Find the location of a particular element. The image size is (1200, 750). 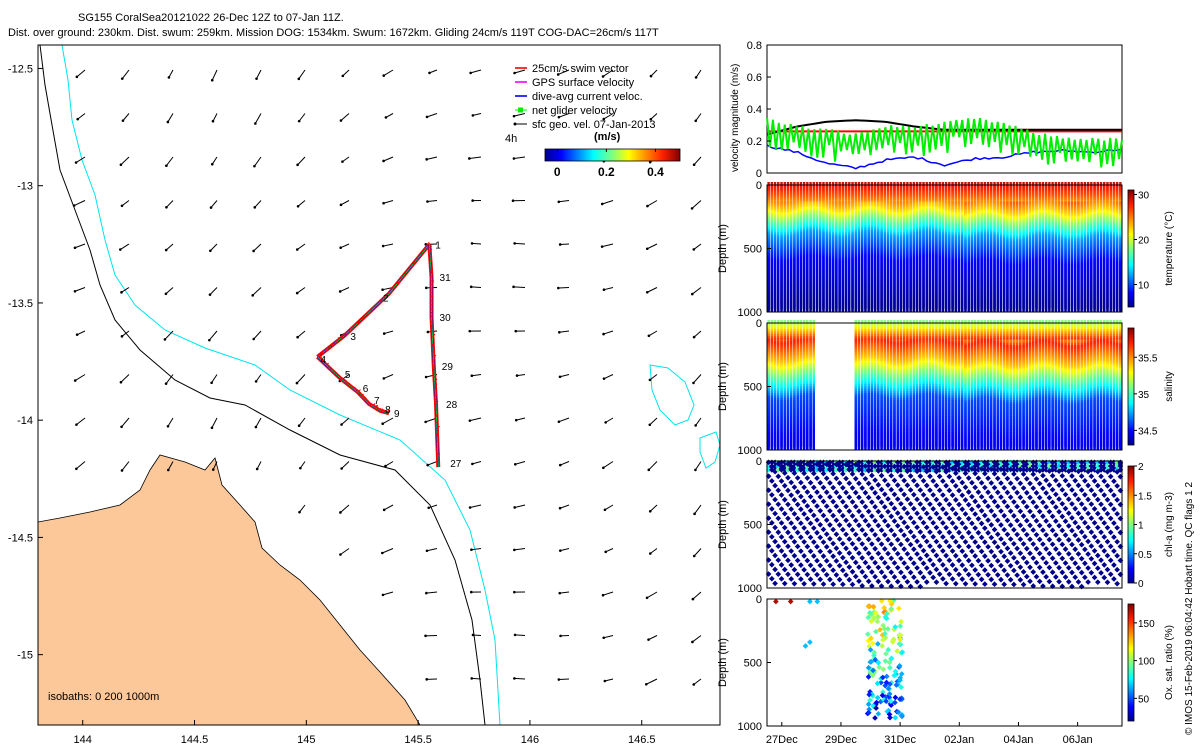

map-ytick-label: -13.5 is located at coordinates (20, 304).